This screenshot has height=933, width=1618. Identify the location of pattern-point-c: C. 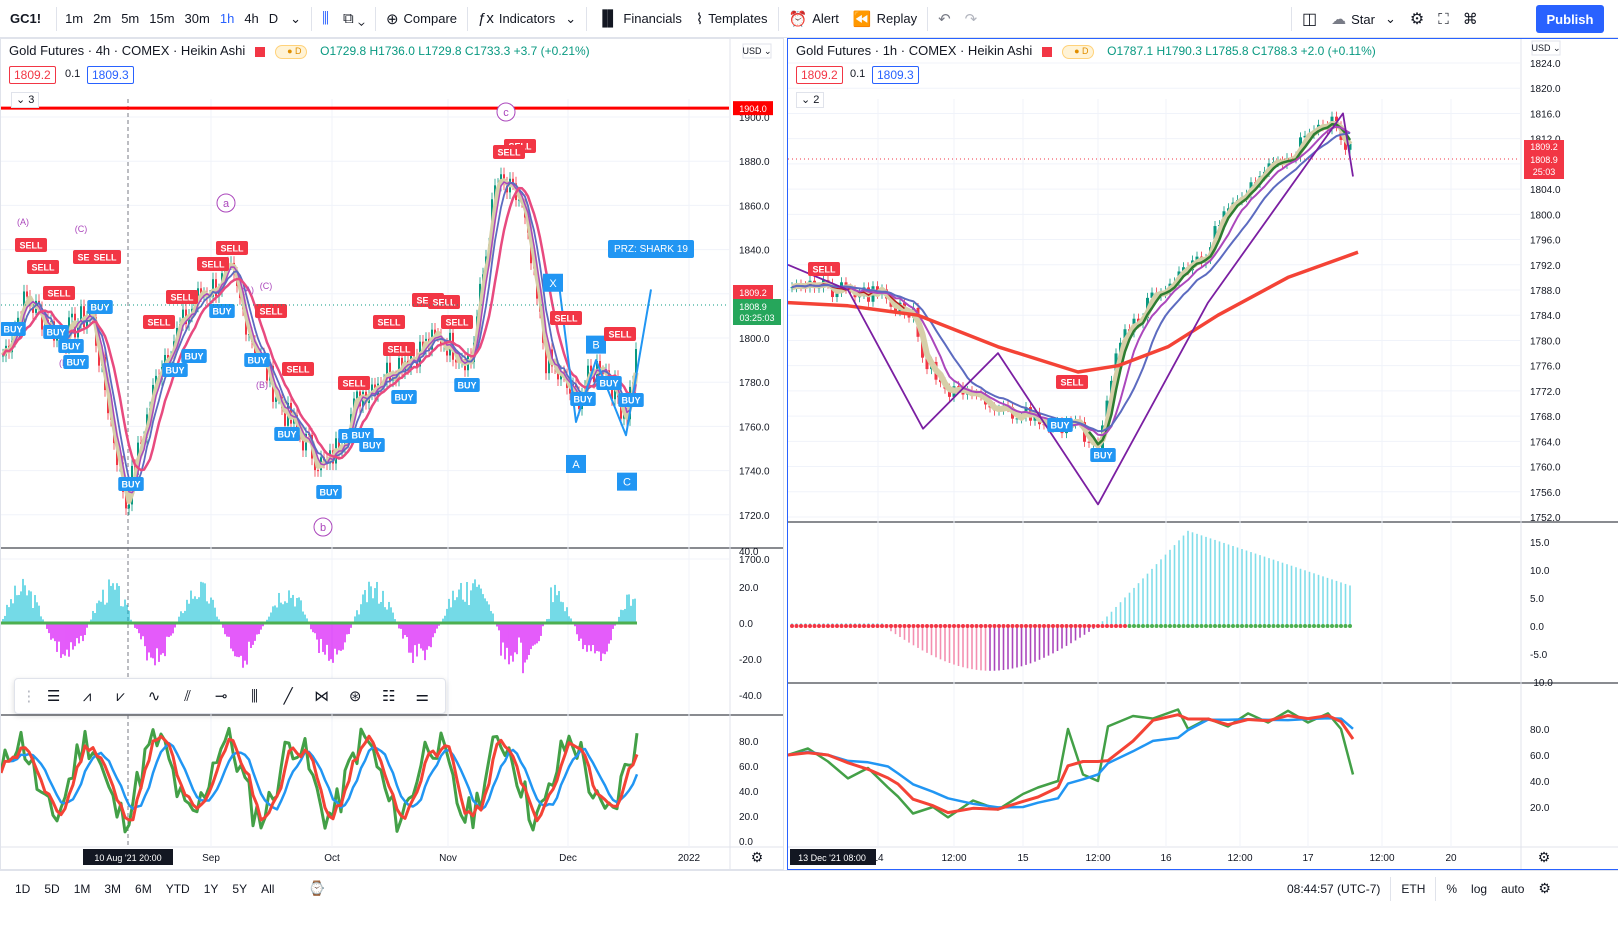
(627, 483).